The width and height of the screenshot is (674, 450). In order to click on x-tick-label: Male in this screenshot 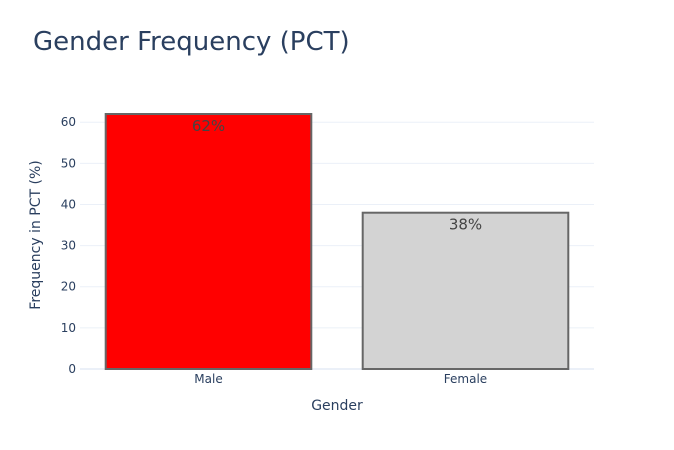, I will do `click(208, 379)`.